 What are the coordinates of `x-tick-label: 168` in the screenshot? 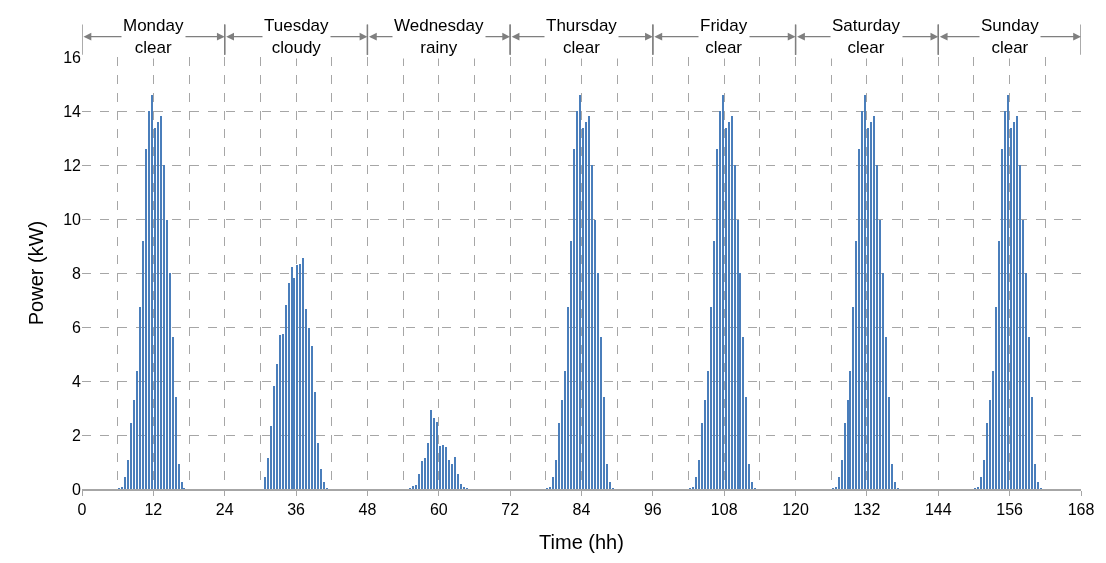 It's located at (1081, 510).